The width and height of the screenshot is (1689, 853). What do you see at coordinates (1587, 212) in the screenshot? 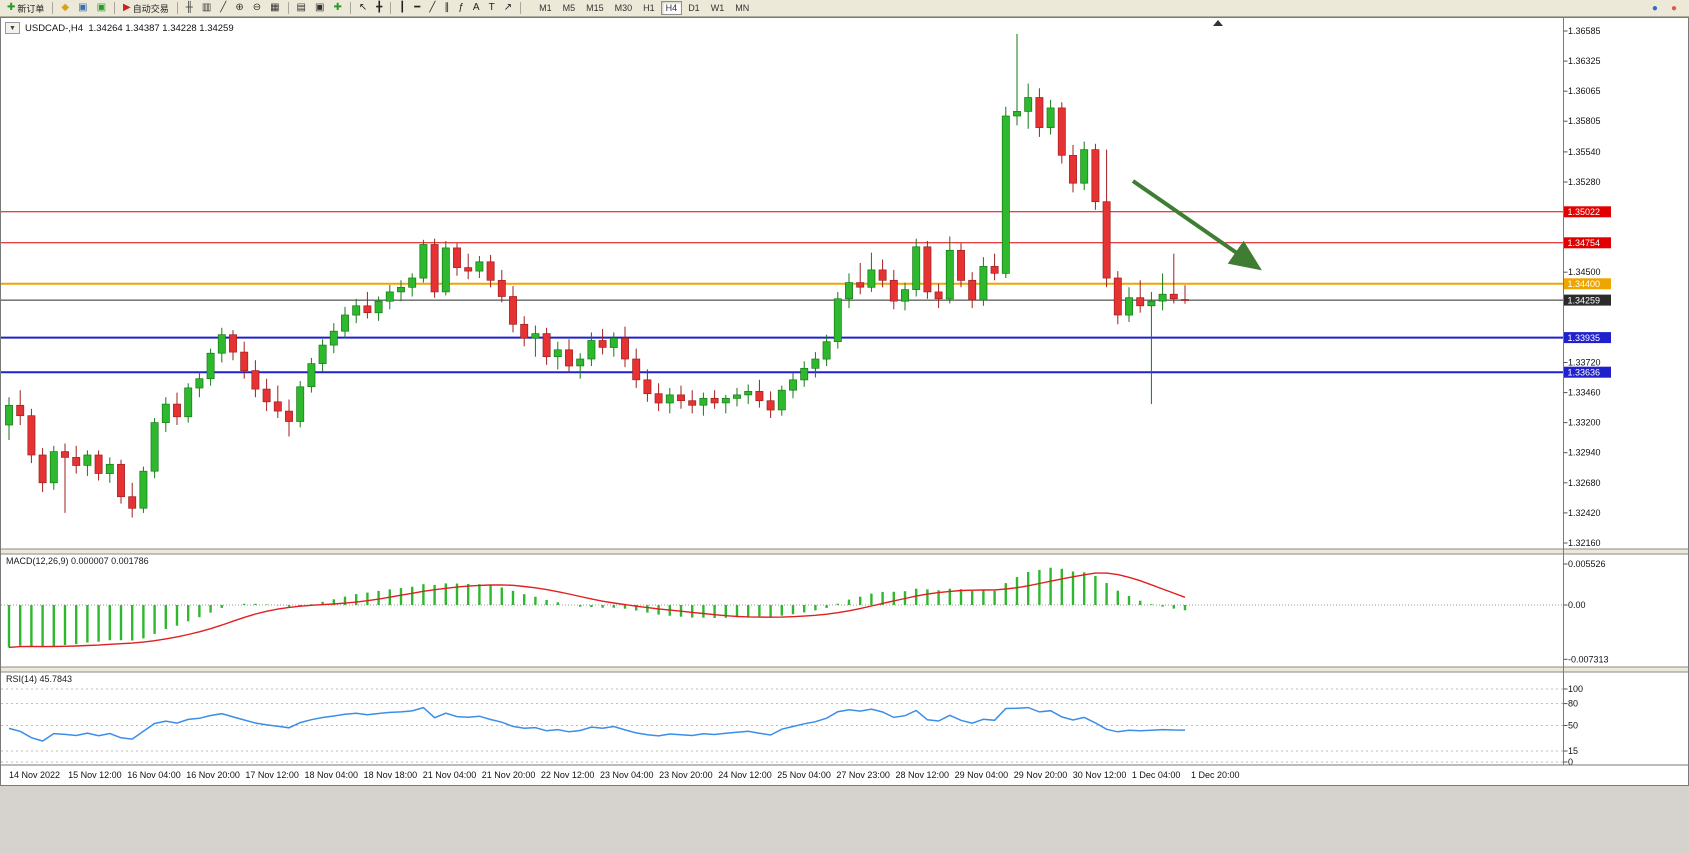
I see `price-label-resistance-1: 1.35022` at bounding box center [1587, 212].